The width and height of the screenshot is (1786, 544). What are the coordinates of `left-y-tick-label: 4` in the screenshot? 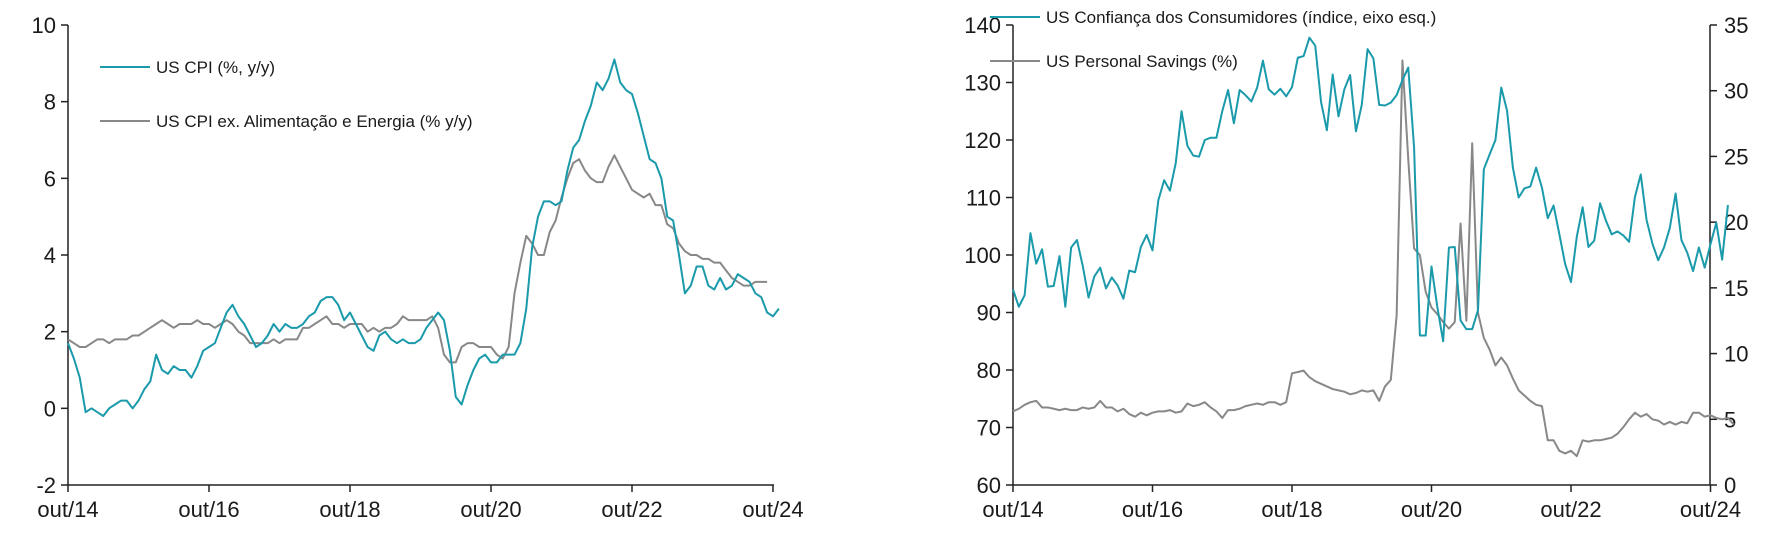 It's located at (50, 255).